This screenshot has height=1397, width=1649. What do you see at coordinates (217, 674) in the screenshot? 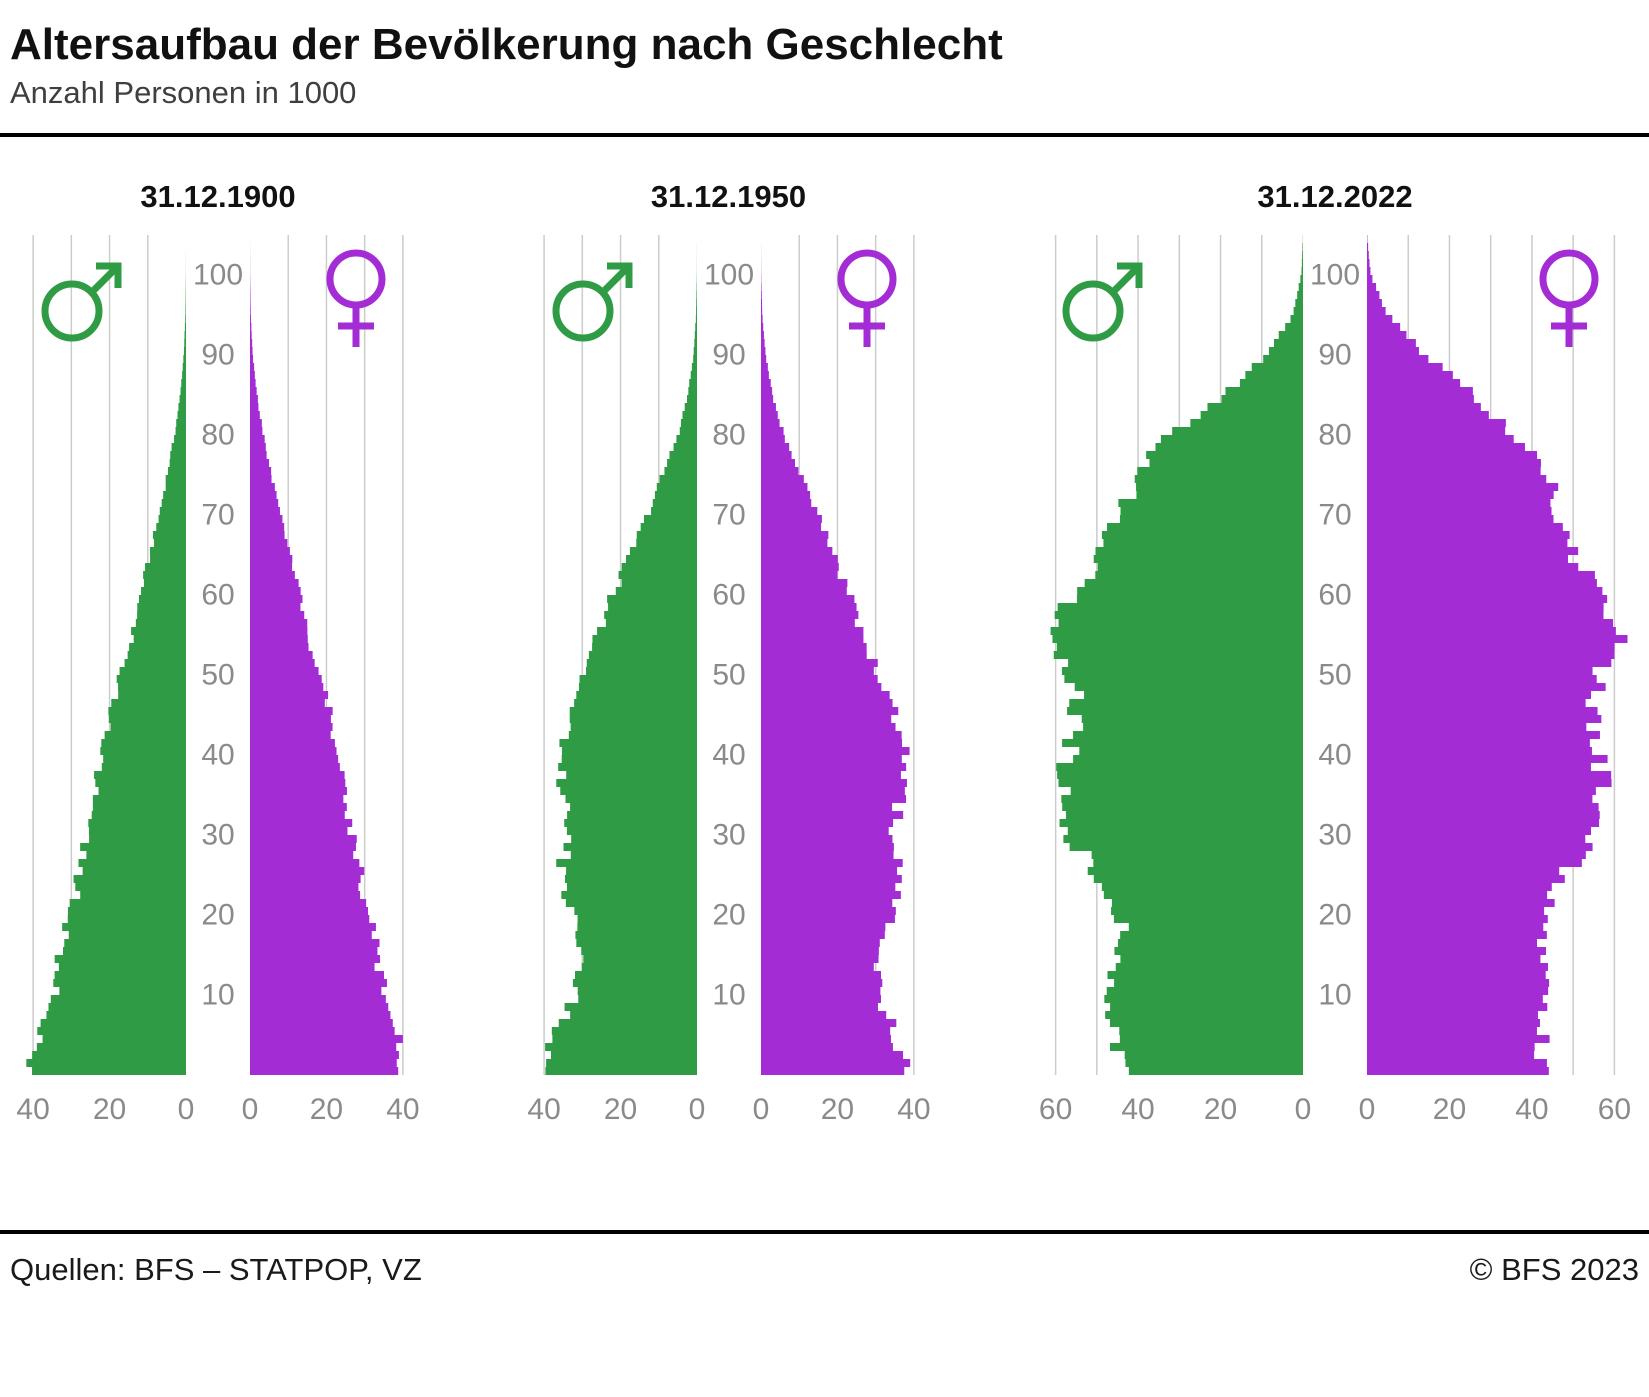
I see `age-axis-label: 50` at bounding box center [217, 674].